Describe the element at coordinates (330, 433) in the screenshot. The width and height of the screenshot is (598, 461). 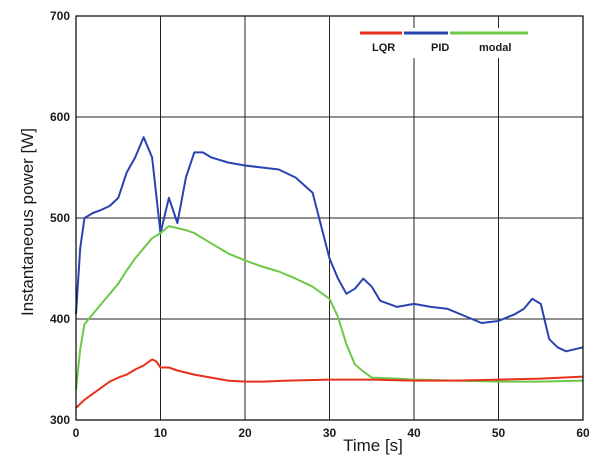
I see `x-tick-label: 30` at that location.